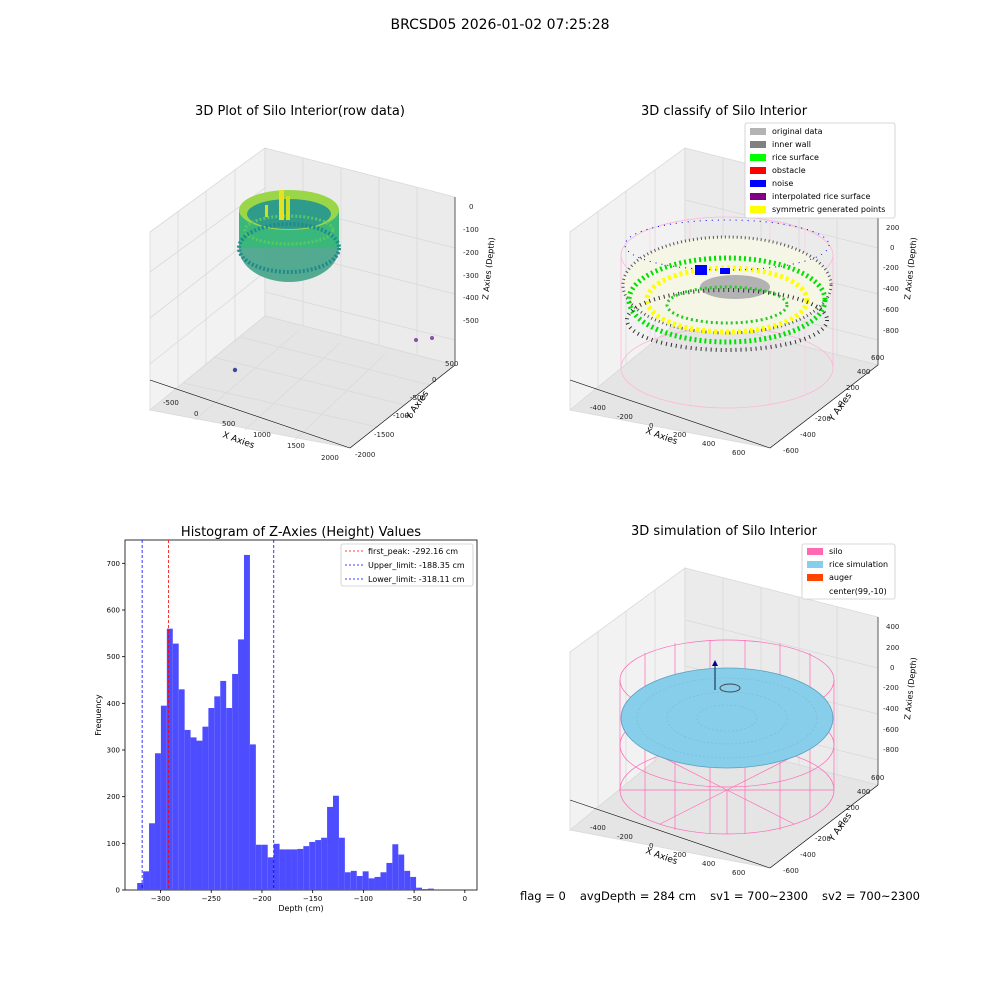  What do you see at coordinates (708, 444) in the screenshot?
I see `x-tick-2-4: 400` at bounding box center [708, 444].